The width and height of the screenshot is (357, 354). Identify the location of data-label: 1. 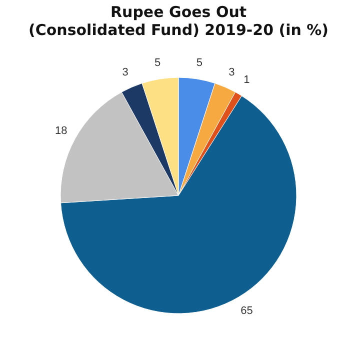
(247, 80).